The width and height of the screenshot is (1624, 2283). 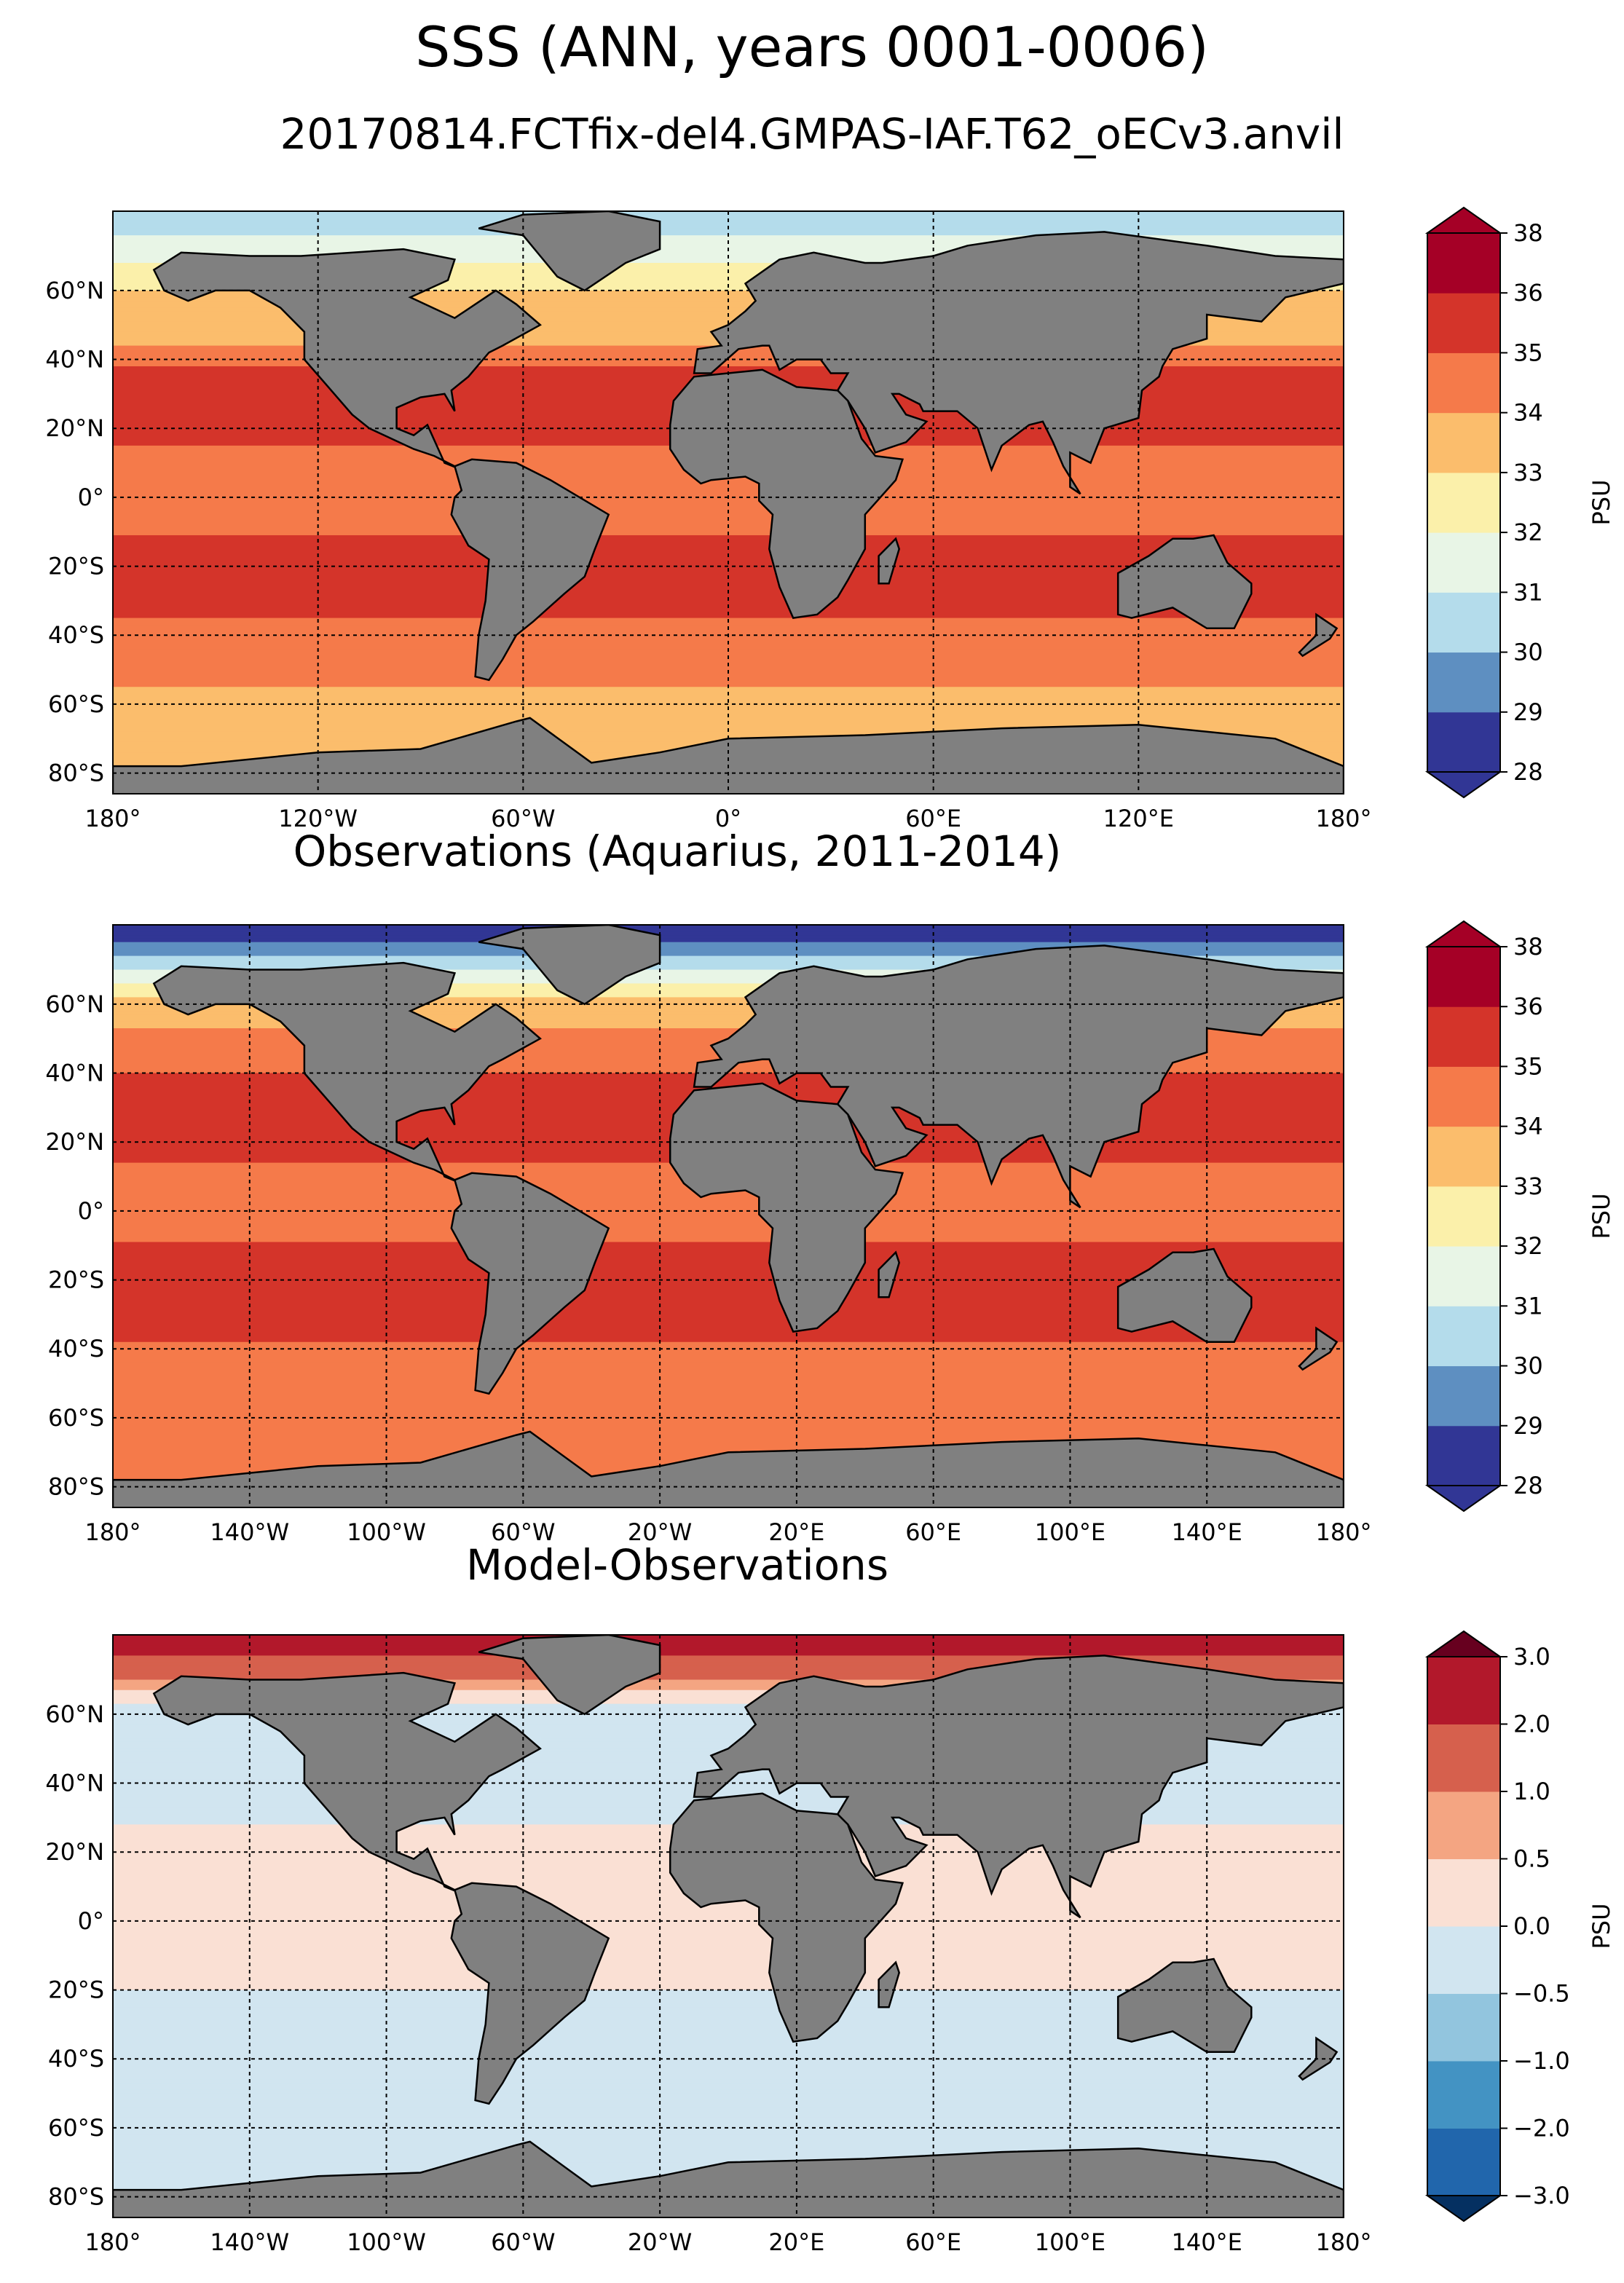 I want to click on colorbar-tick-label: −2.0, so click(x=1541, y=2128).